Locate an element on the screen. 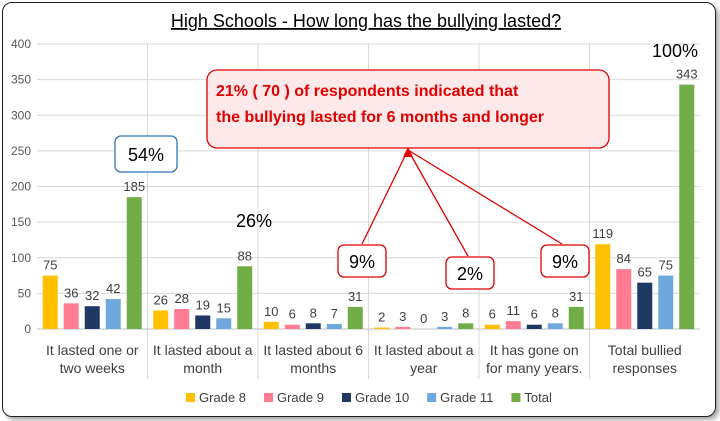 This screenshot has height=421, width=720. legend: Grade 8 Grade 9 Grade 10 Grade 11 Total is located at coordinates (369, 397).